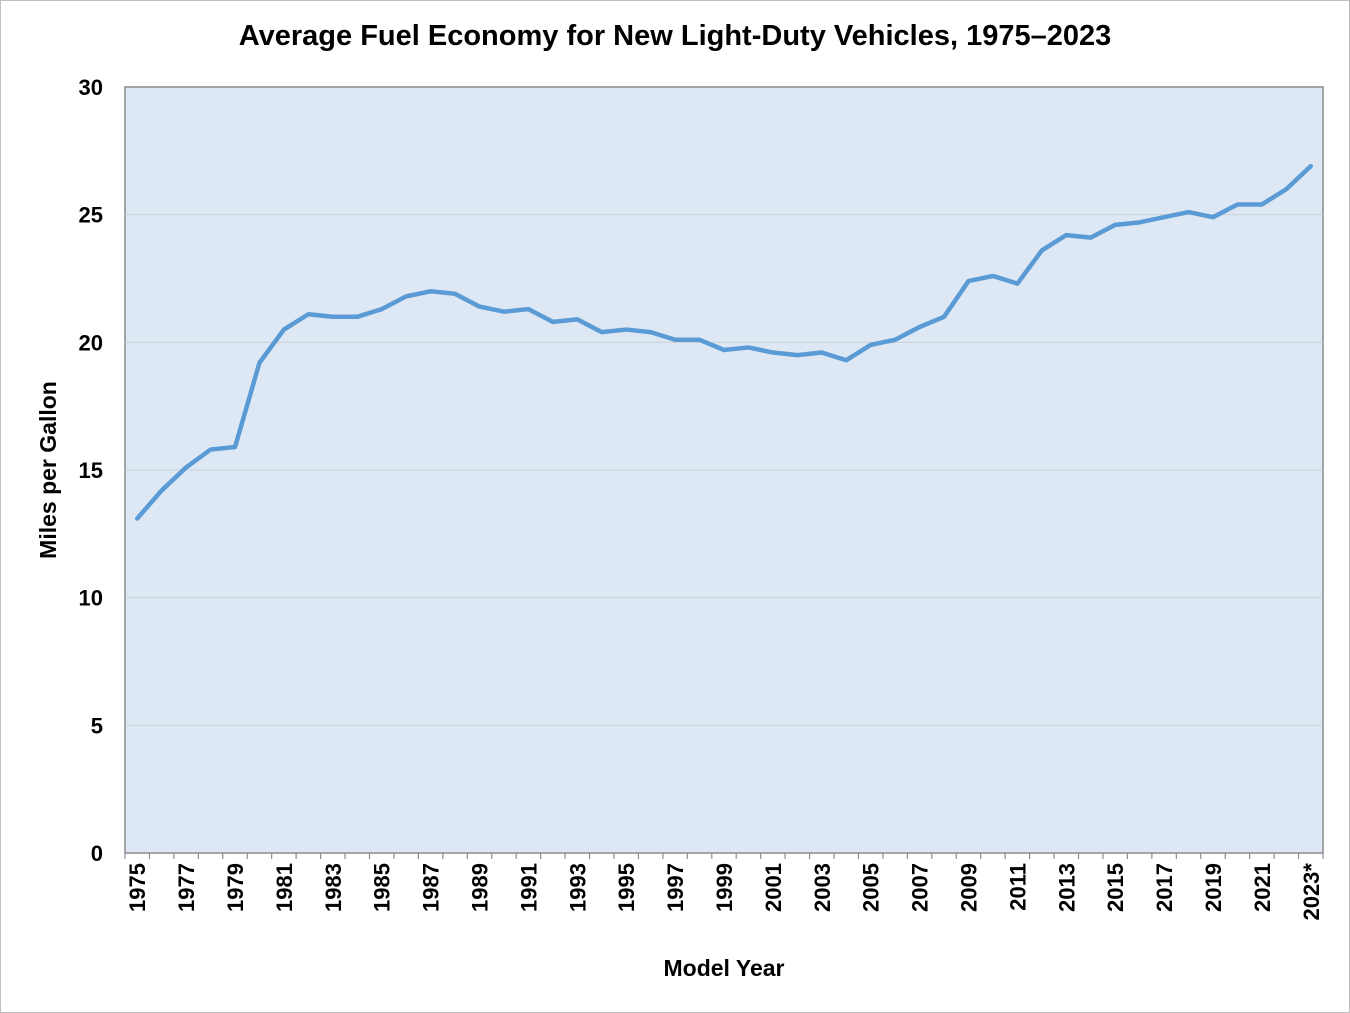 The width and height of the screenshot is (1350, 1013). I want to click on x-tick-label: 2005, so click(871, 887).